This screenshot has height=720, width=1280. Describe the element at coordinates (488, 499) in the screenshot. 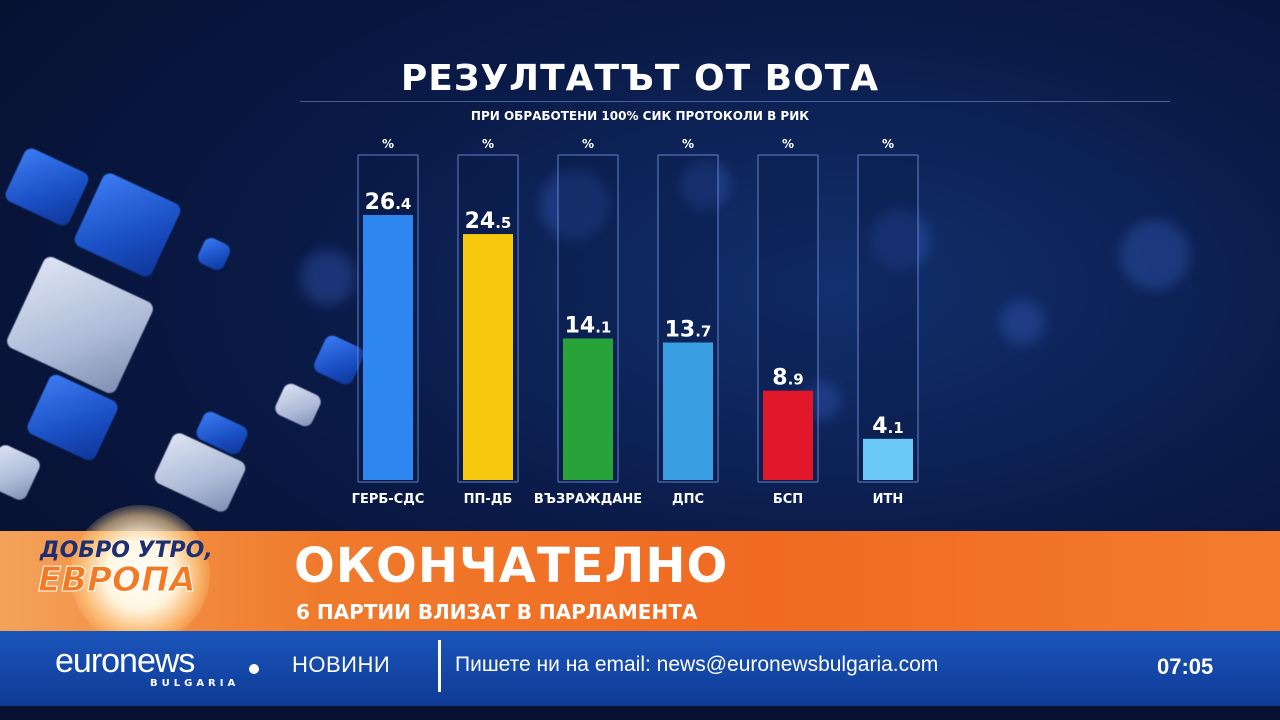

I see `category-label: ПП-ДБ` at that location.